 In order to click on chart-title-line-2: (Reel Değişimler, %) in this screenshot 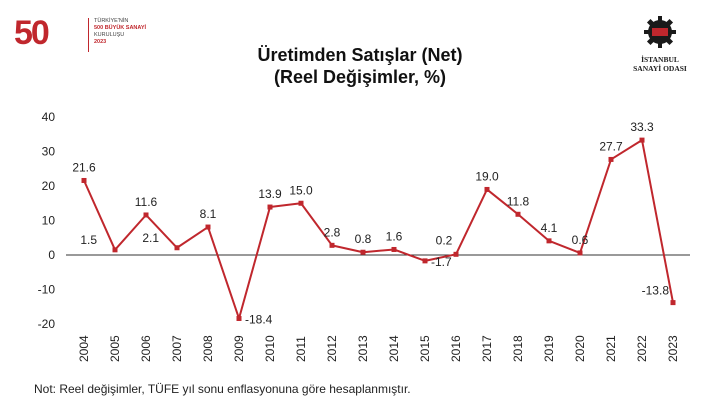, I will do `click(360, 77)`.